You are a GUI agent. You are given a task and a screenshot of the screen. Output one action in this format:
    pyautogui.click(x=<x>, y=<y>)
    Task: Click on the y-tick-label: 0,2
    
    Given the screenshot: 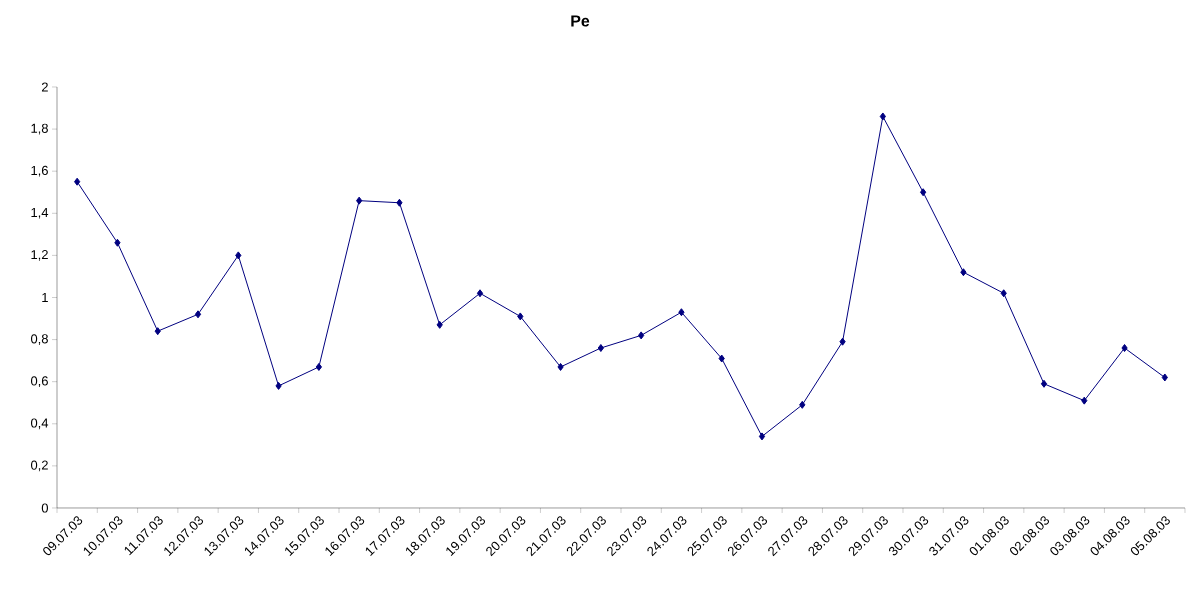 What is the action you would take?
    pyautogui.click(x=39, y=466)
    